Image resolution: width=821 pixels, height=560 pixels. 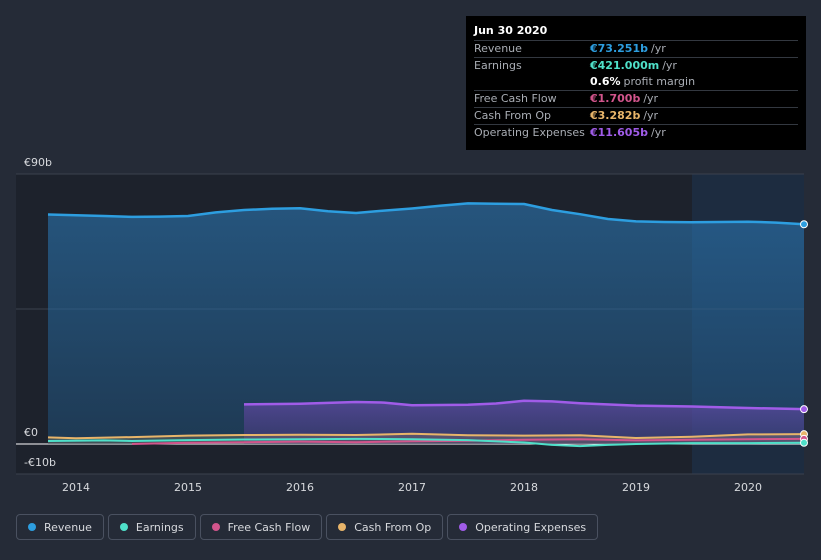 I want to click on tooltip-date: Jun 30 2020, so click(x=511, y=30).